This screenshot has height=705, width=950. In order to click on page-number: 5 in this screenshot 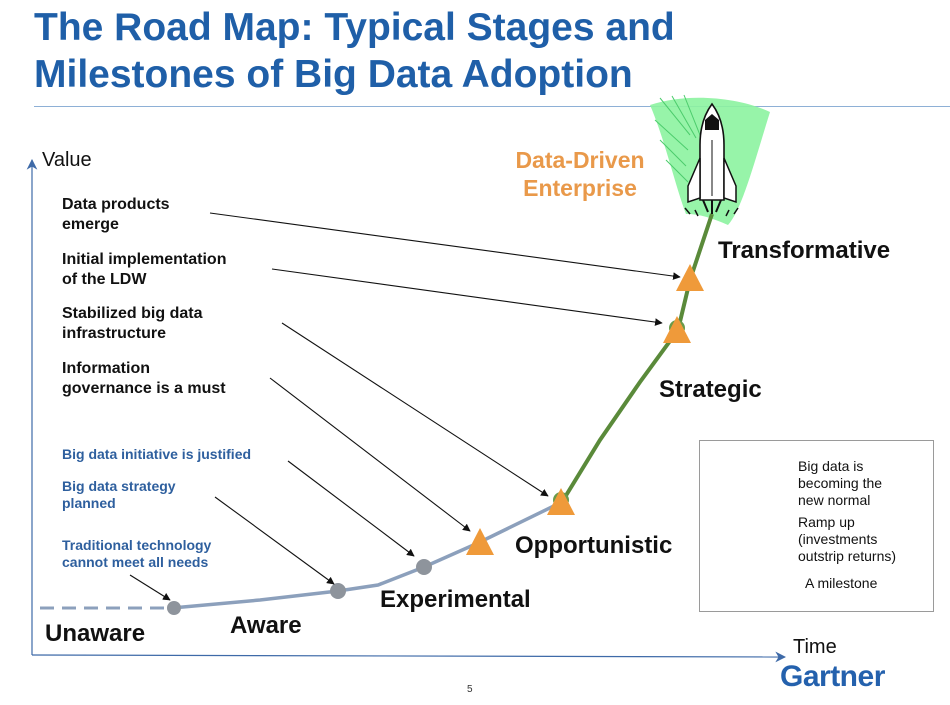, I will do `click(470, 689)`.